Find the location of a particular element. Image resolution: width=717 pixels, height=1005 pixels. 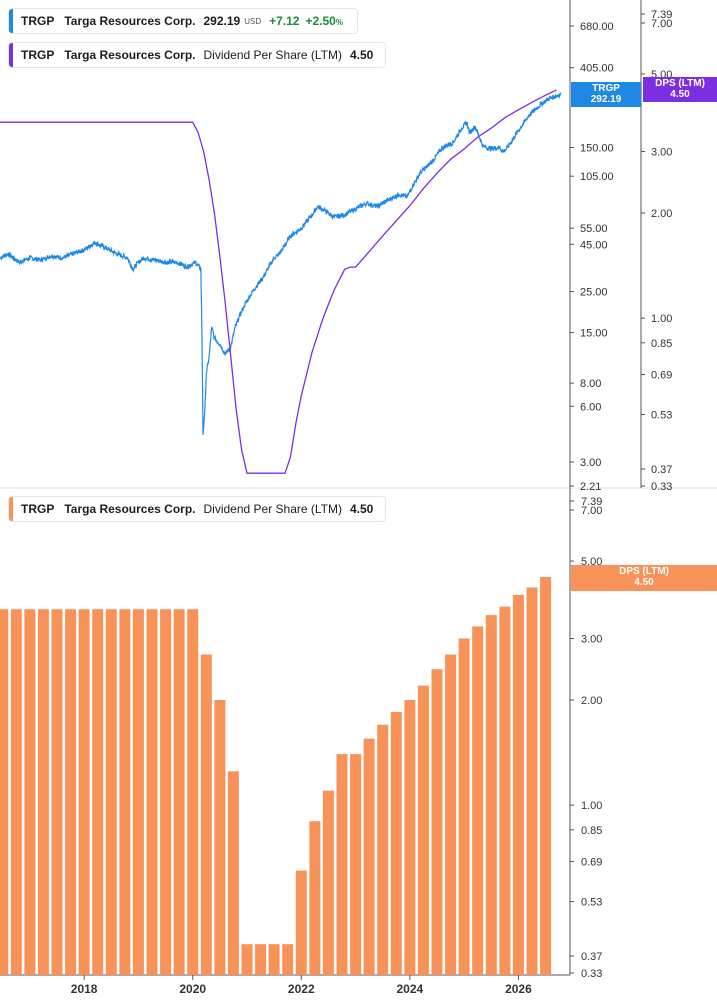

bar-badge-value: 4.50 is located at coordinates (644, 582).